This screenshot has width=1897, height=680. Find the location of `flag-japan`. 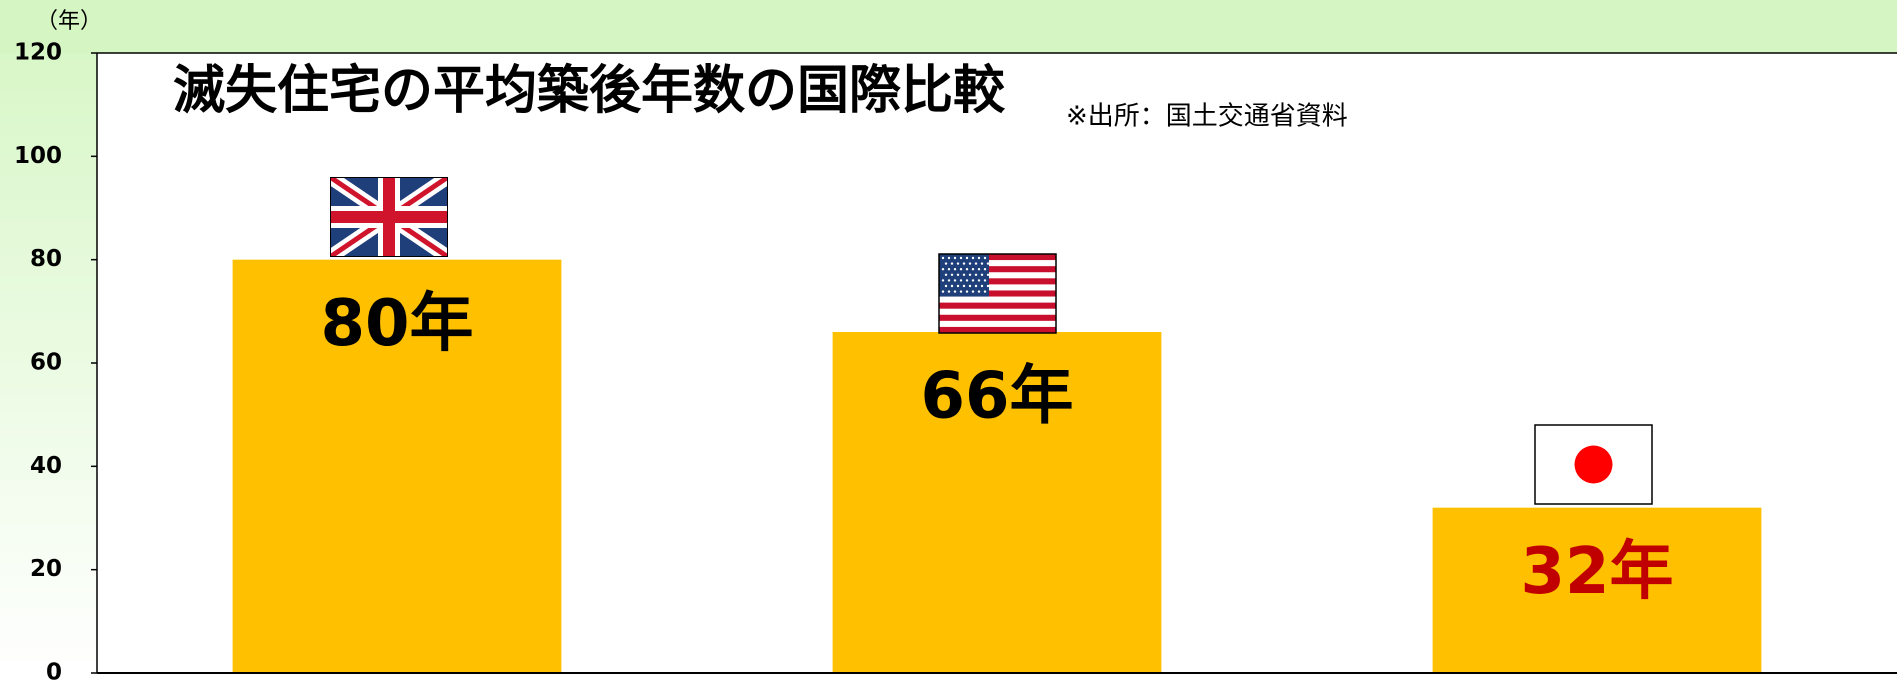

flag-japan is located at coordinates (1593, 464).